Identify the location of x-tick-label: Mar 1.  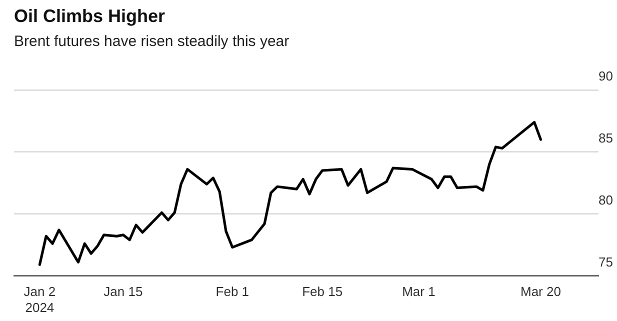
(419, 292).